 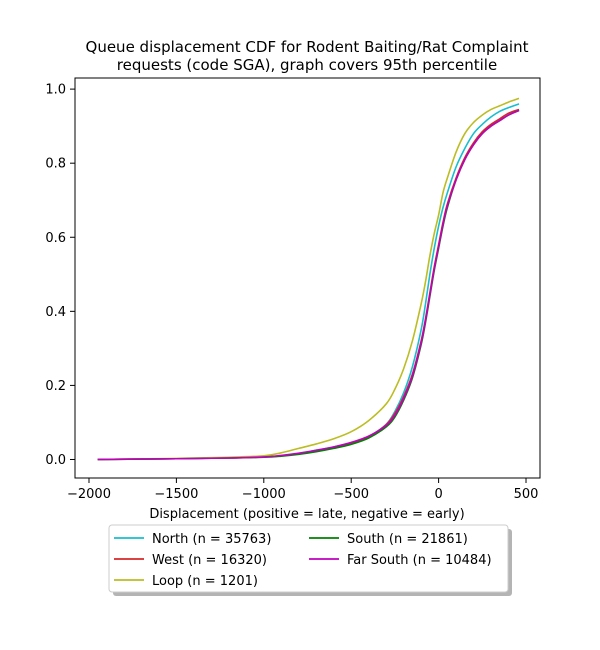 I want to click on x-tick-label: 0, so click(x=438, y=494).